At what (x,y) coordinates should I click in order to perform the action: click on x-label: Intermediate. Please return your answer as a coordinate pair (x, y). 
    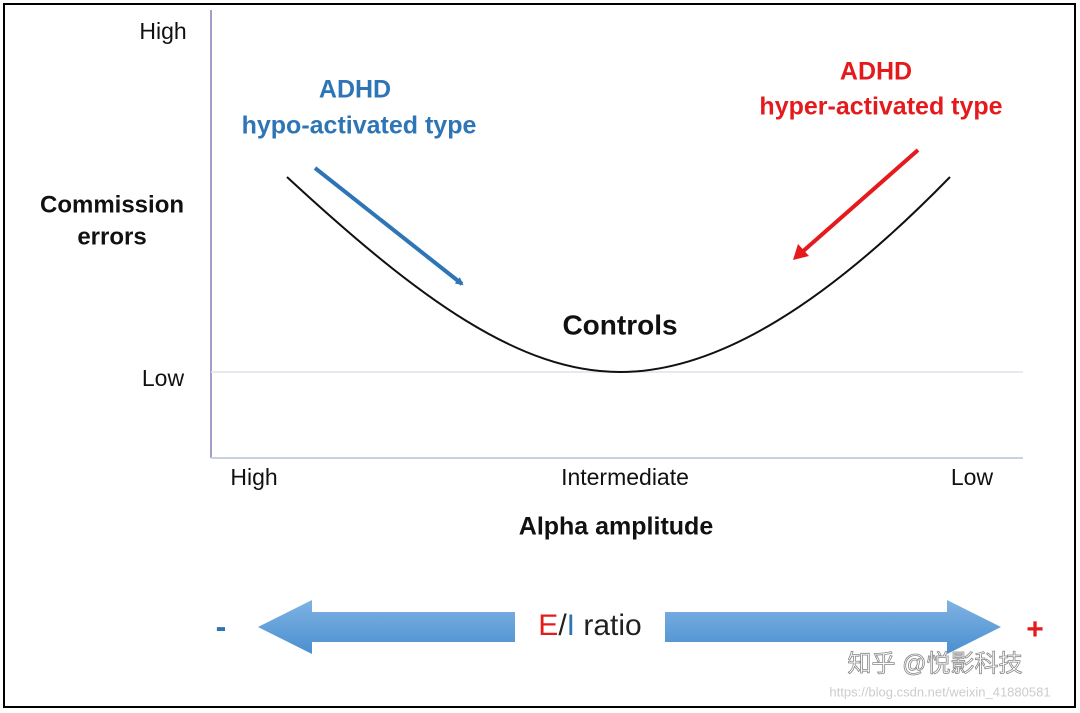
    Looking at the image, I should click on (625, 477).